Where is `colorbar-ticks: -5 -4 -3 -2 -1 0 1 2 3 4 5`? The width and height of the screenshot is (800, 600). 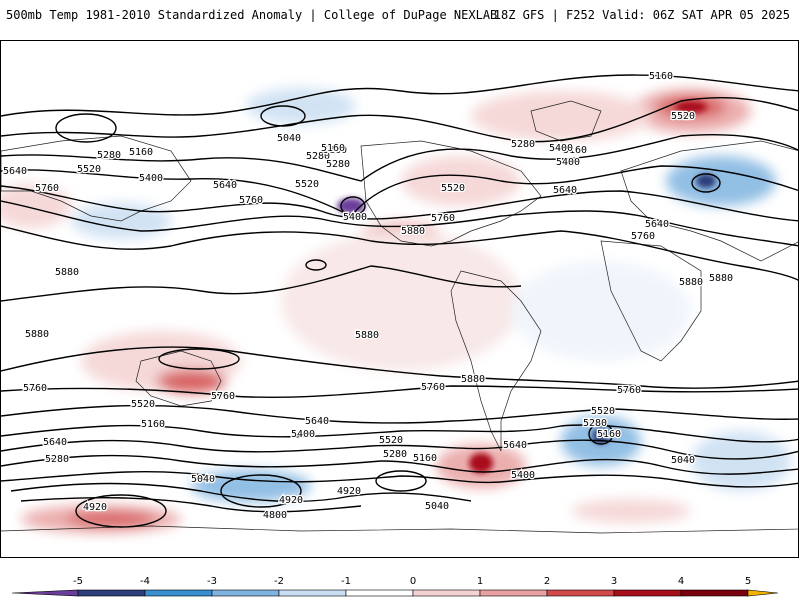 colorbar-ticks: -5 -4 -3 -2 -1 0 1 2 3 4 5 is located at coordinates (412, 581).